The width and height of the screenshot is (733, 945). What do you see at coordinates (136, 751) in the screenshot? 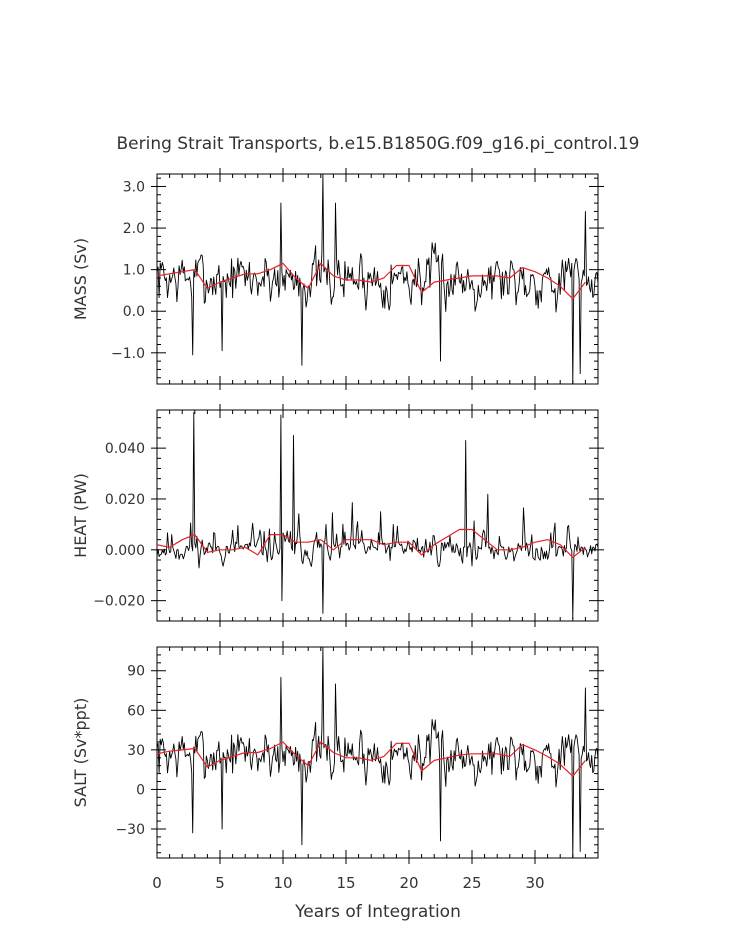
I see `salt-y-tick-label: 30` at bounding box center [136, 751].